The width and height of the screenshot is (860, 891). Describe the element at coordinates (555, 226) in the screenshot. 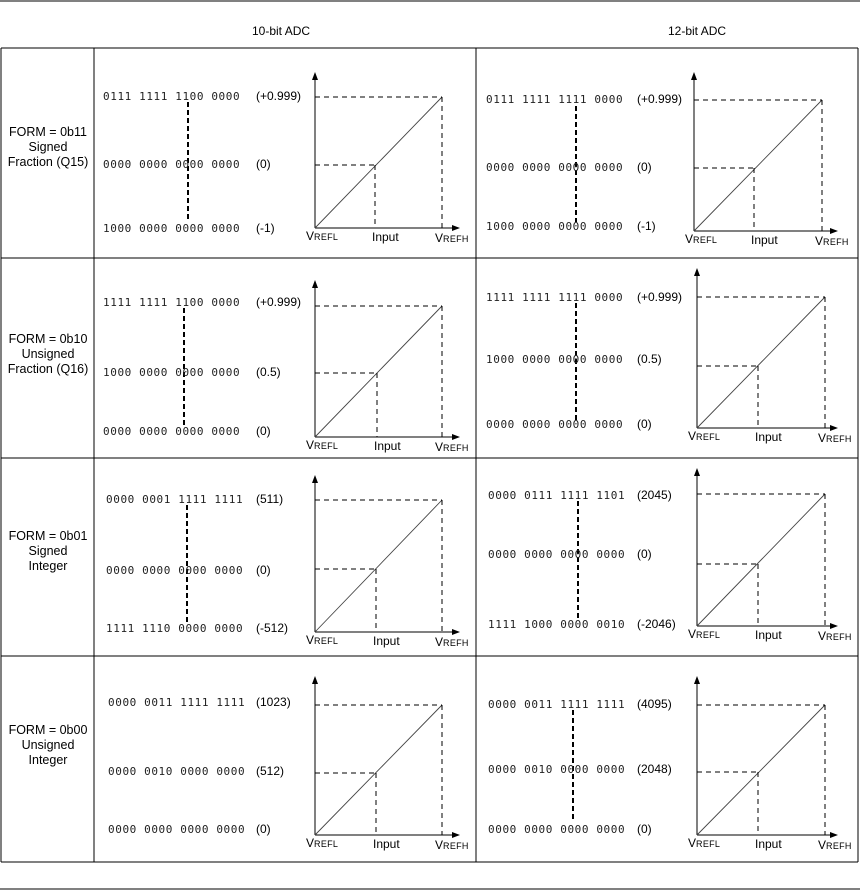

I see `adc12-bottom-code: 1000 0000 0000 0000` at that location.